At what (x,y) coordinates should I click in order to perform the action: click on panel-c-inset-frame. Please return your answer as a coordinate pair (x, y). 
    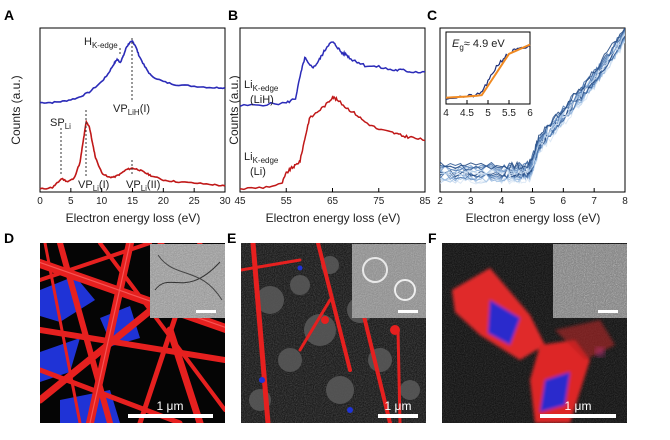
    Looking at the image, I should click on (488, 68).